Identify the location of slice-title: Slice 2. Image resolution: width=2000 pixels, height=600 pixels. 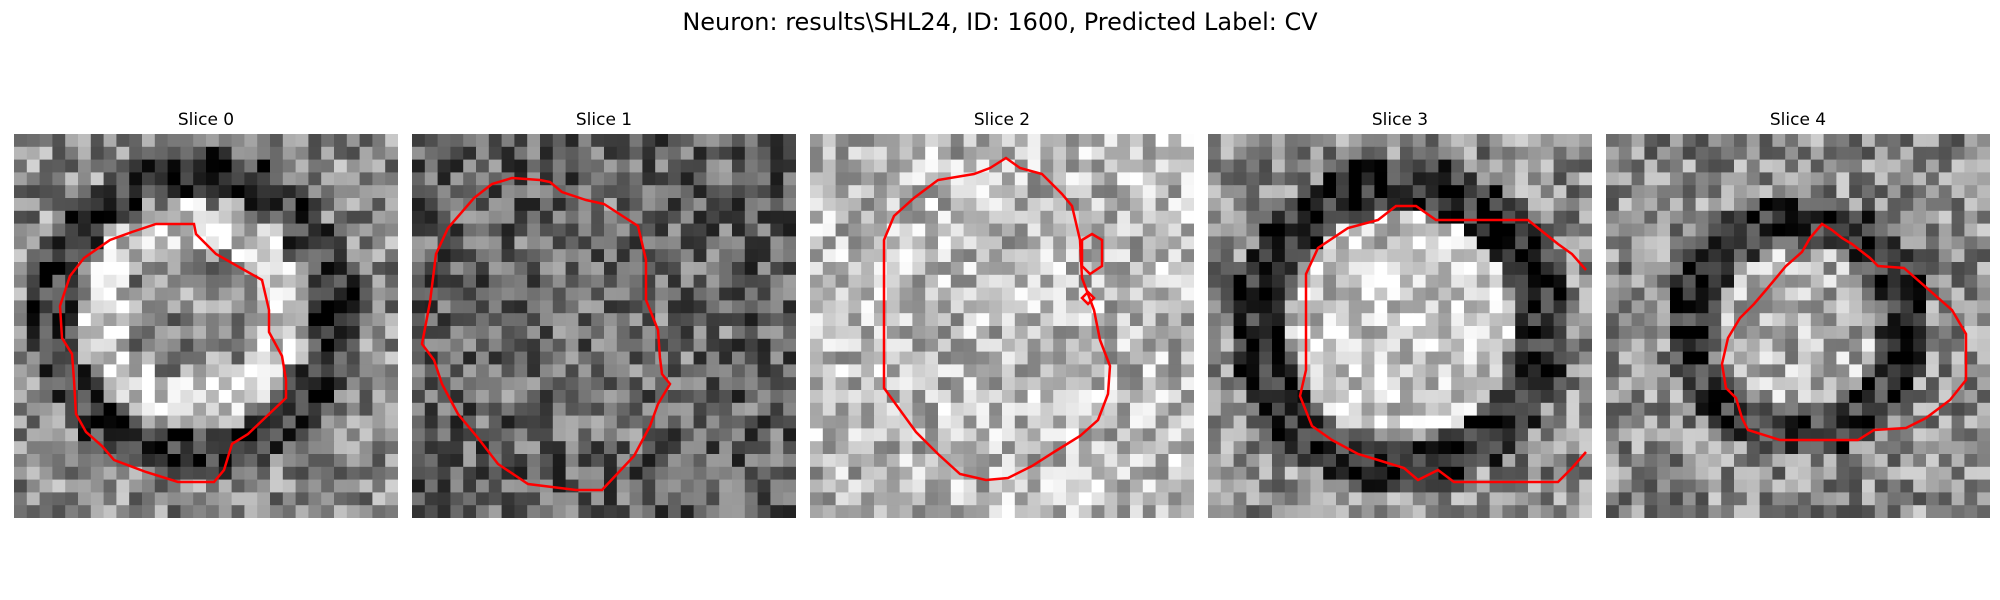
(1002, 120).